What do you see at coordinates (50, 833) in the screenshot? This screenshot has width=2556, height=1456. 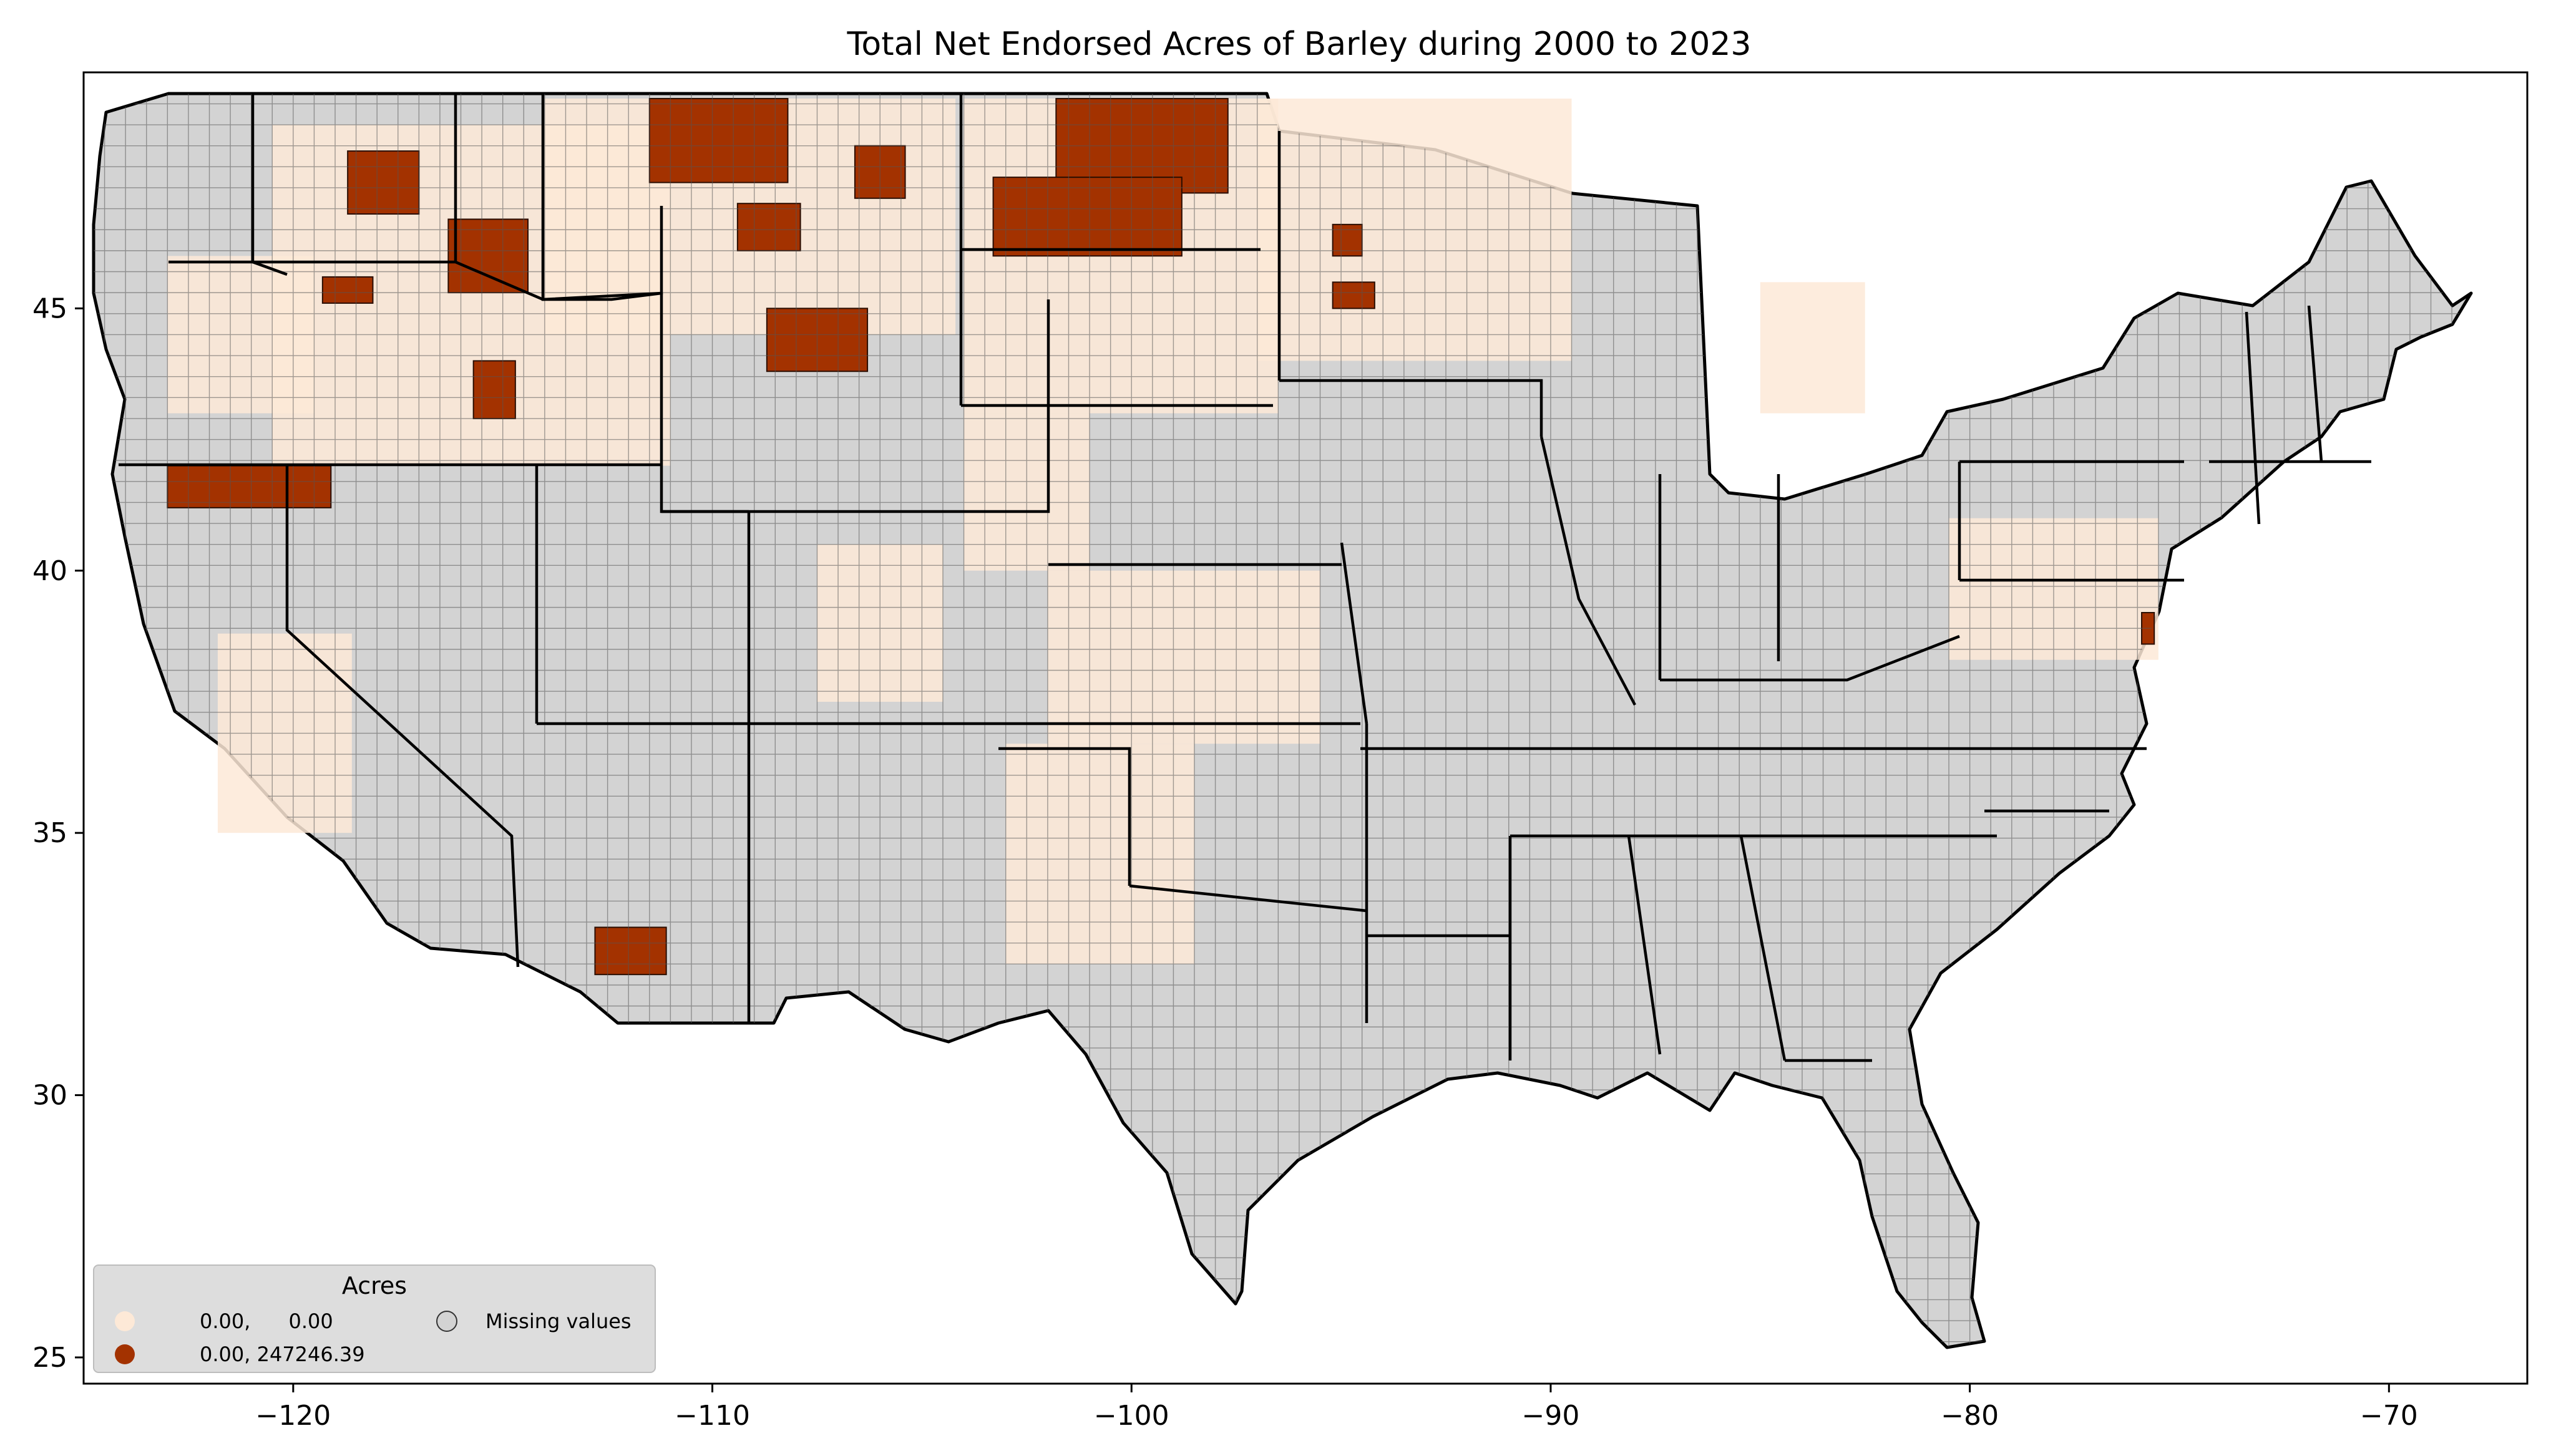 I see `y-tick-label: 35` at bounding box center [50, 833].